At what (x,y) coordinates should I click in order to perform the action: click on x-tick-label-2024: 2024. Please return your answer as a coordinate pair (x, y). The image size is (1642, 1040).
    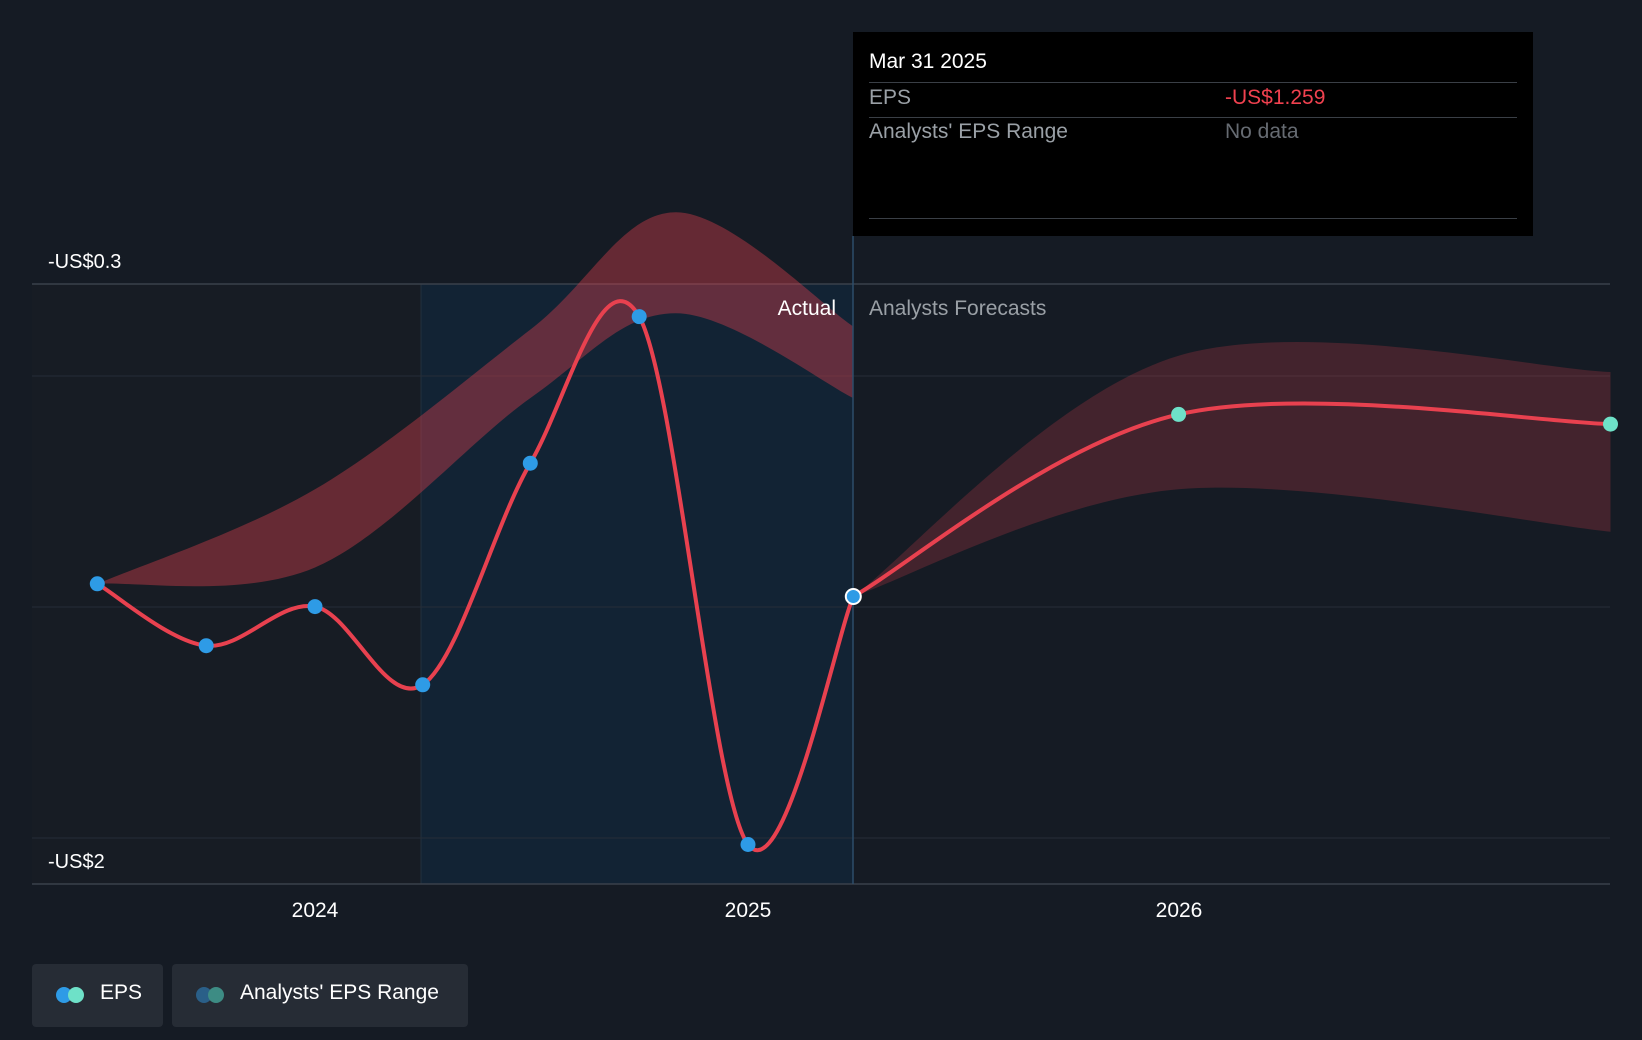
    Looking at the image, I should click on (315, 910).